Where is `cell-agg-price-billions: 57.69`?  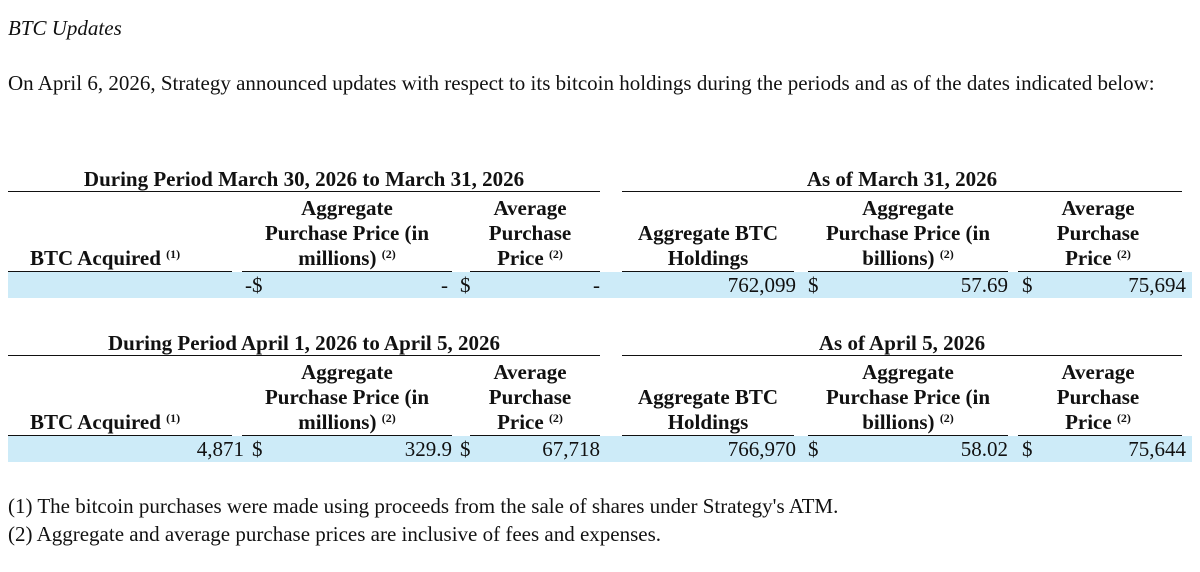 cell-agg-price-billions: 57.69 is located at coordinates (984, 285).